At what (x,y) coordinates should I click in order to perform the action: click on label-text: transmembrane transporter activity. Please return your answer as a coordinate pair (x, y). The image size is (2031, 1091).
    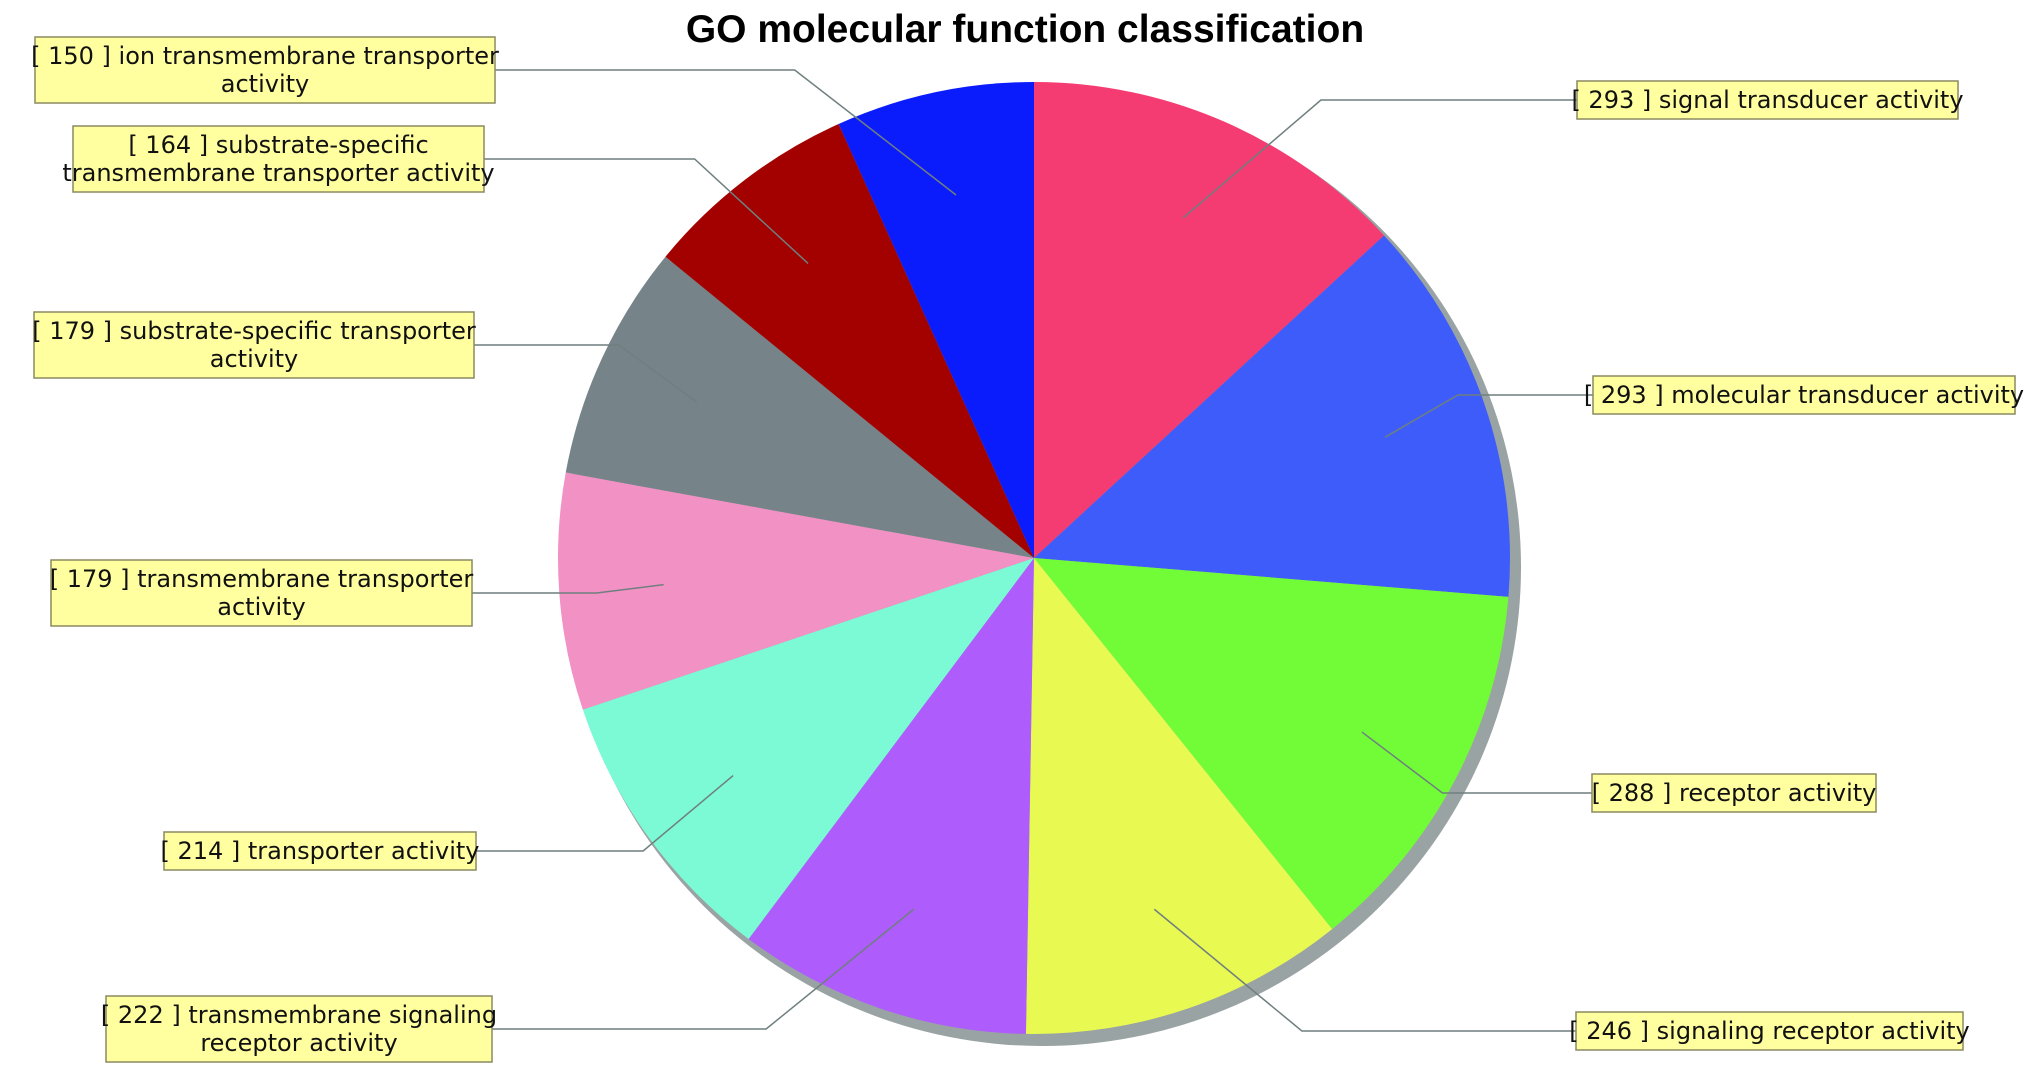
    Looking at the image, I should click on (278, 173).